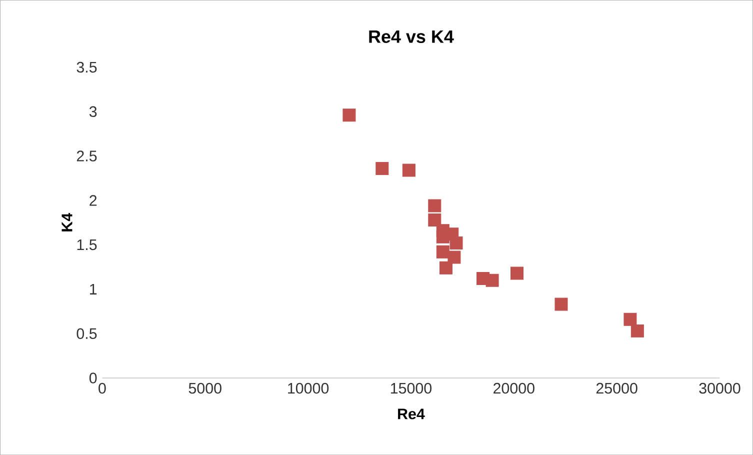 The width and height of the screenshot is (753, 455). Describe the element at coordinates (86, 333) in the screenshot. I see `y-tick-label: 0.5` at that location.